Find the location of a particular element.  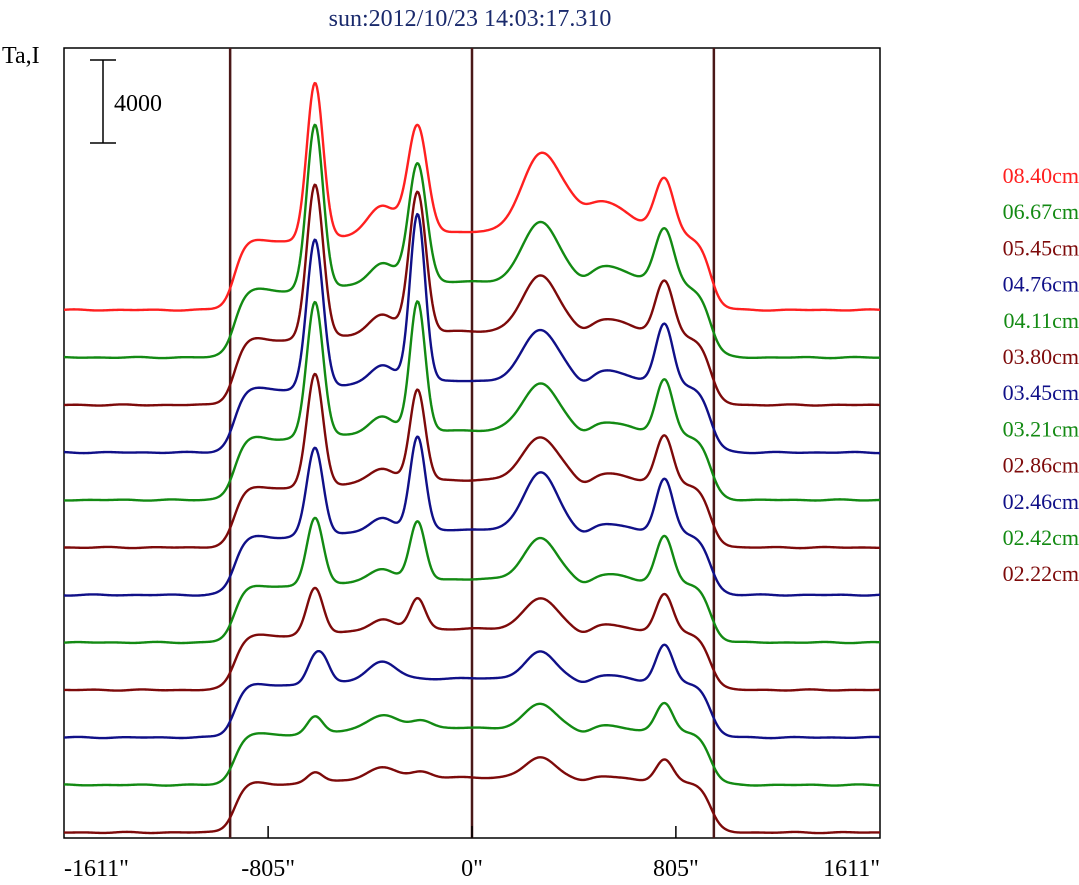

legend-entry: 08.40cm is located at coordinates (1041, 175).